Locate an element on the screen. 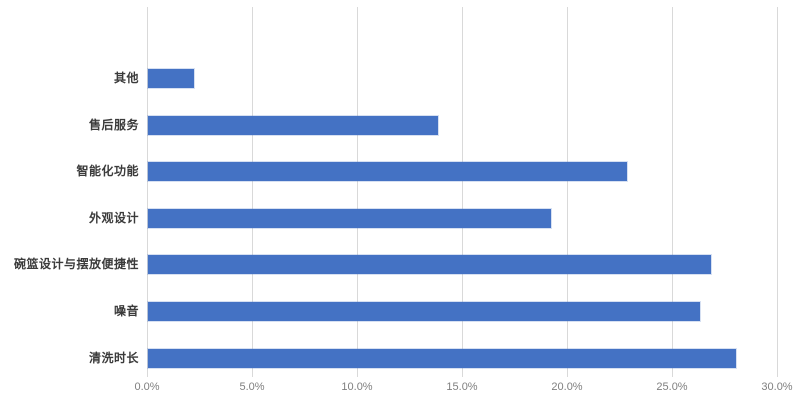  category-label: 噪音 is located at coordinates (126, 311).